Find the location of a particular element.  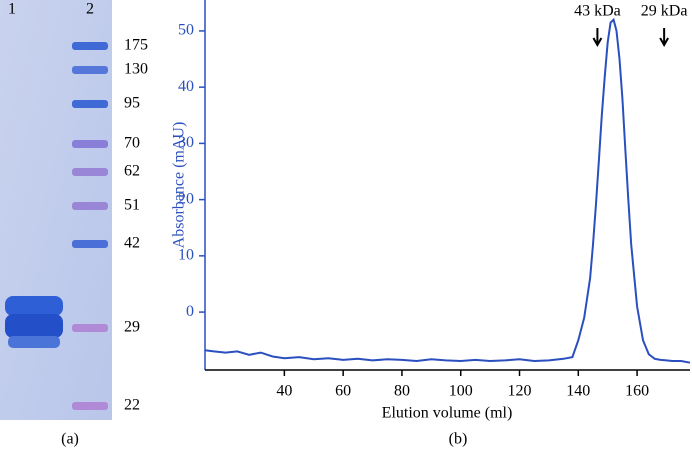

annotation: 29 kDa is located at coordinates (664, 11).